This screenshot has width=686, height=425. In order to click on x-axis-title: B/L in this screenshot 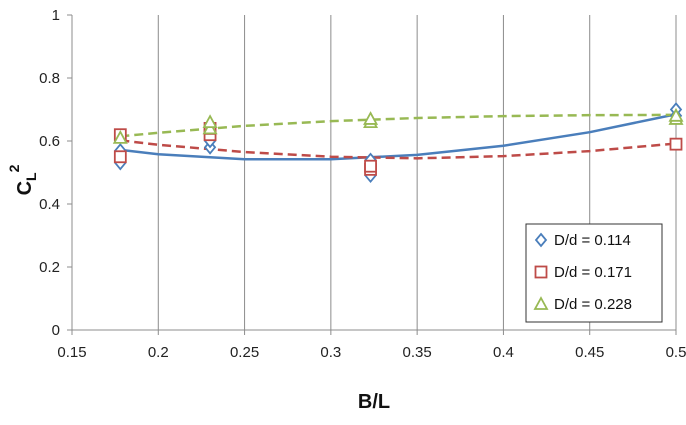, I will do `click(374, 402)`.